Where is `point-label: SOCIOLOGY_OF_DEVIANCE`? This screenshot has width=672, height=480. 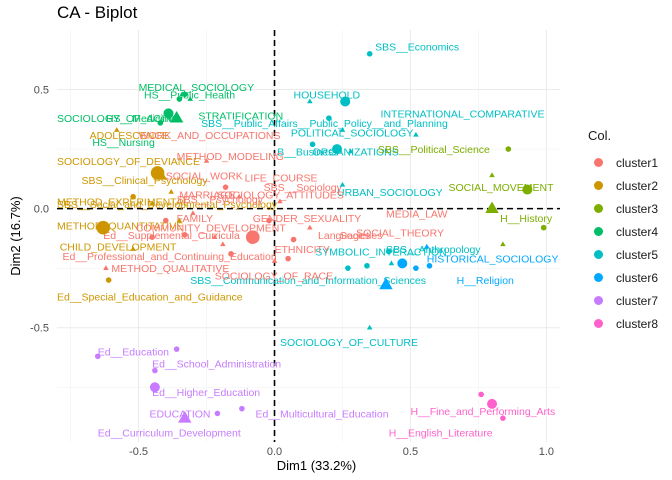
point-label: SOCIOLOGY_OF_DEVIANCE is located at coordinates (128, 162).